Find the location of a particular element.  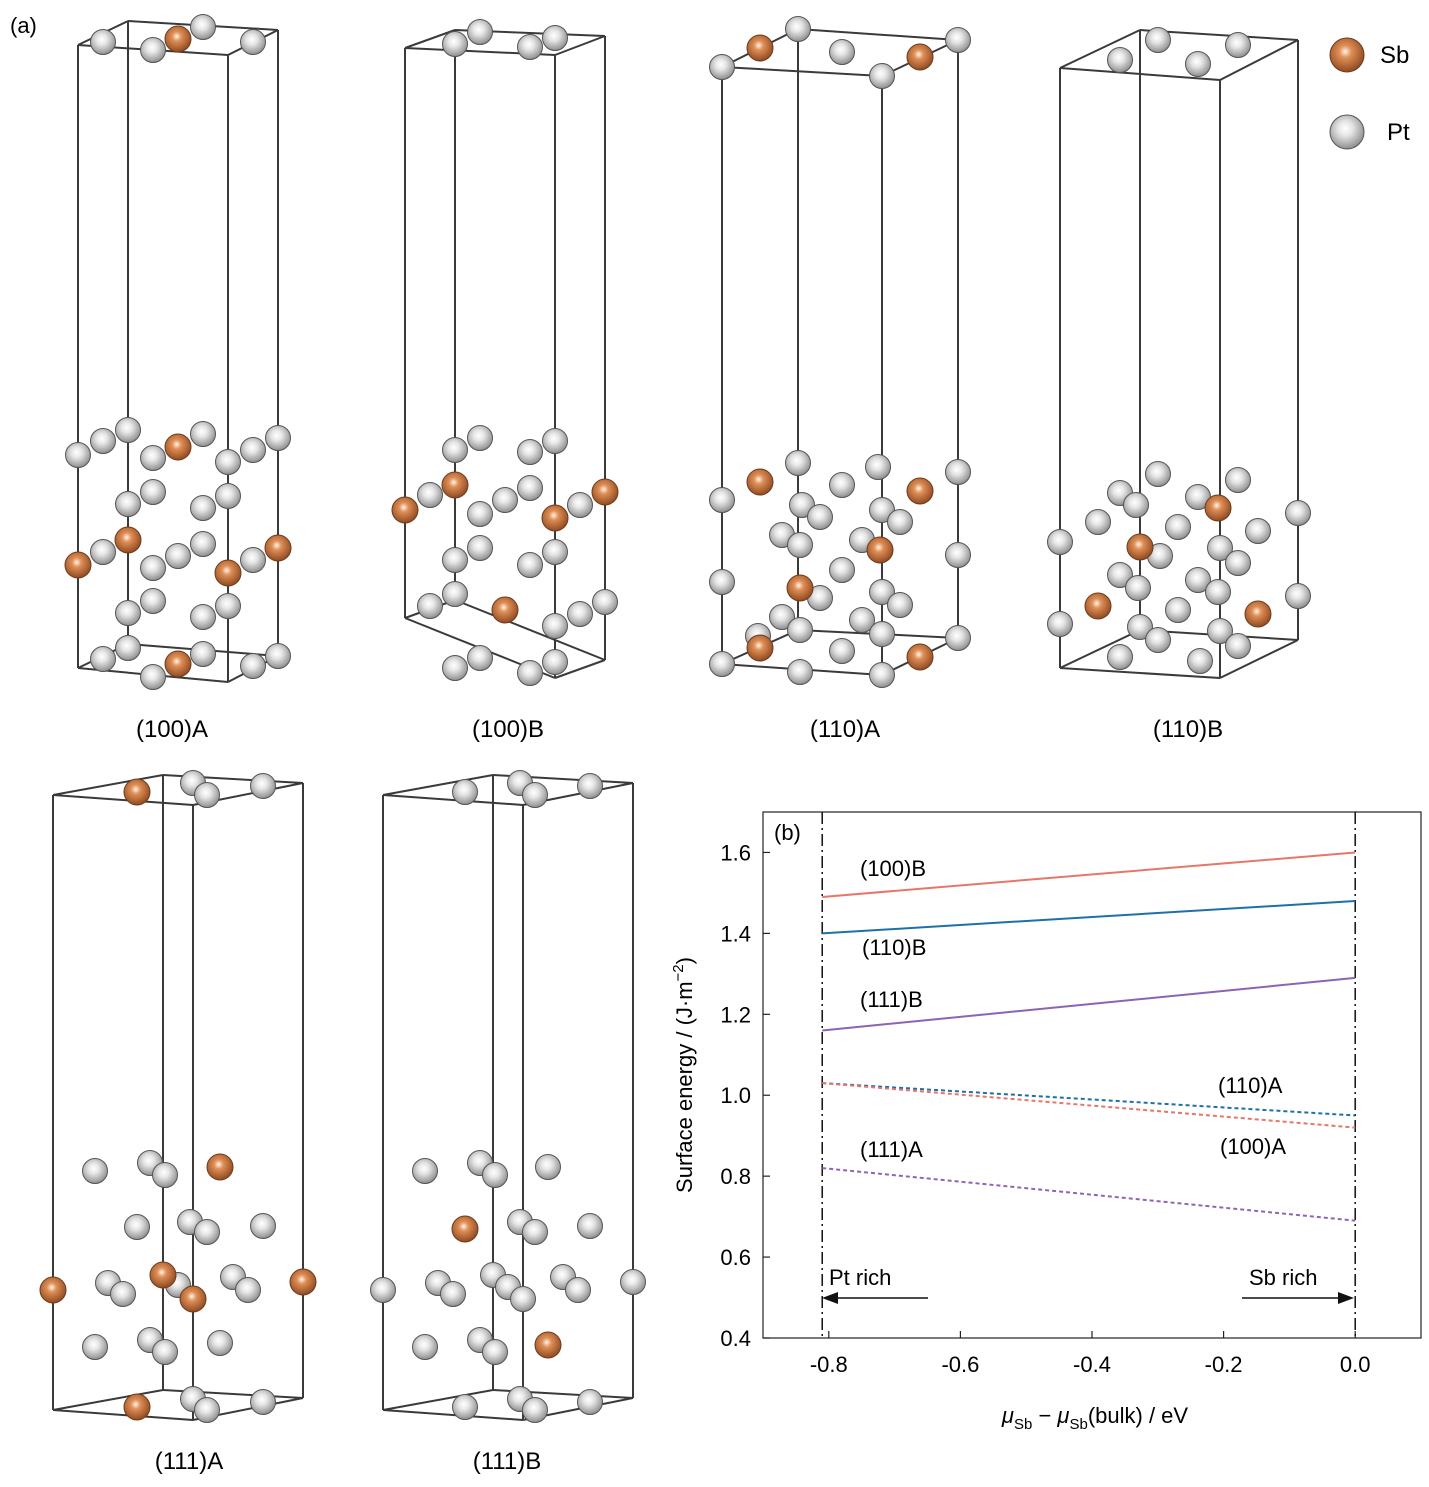

series-line-111b is located at coordinates (1089, 1004).